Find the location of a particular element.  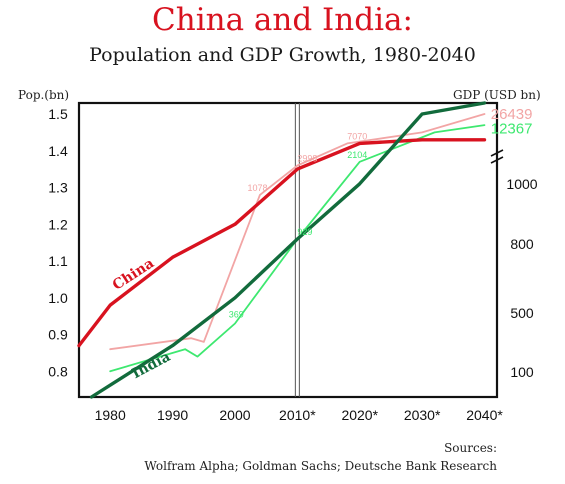

gdp-data-label: 369 is located at coordinates (236, 315).